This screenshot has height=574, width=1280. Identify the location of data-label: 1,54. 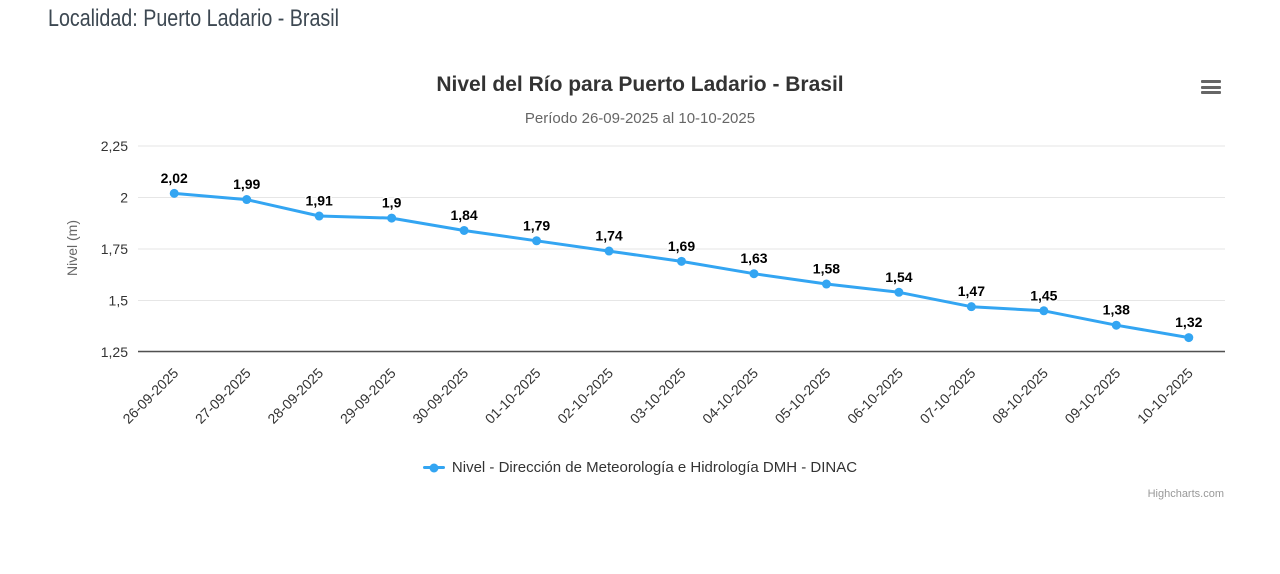
(898, 277).